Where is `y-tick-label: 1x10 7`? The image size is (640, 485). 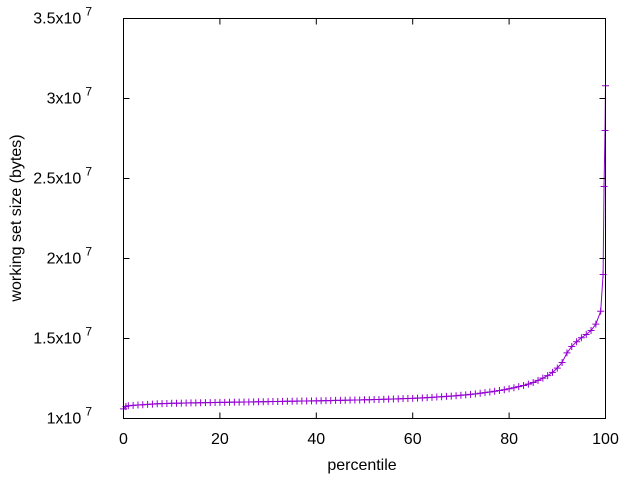
y-tick-label: 1x10 7 is located at coordinates (70, 416).